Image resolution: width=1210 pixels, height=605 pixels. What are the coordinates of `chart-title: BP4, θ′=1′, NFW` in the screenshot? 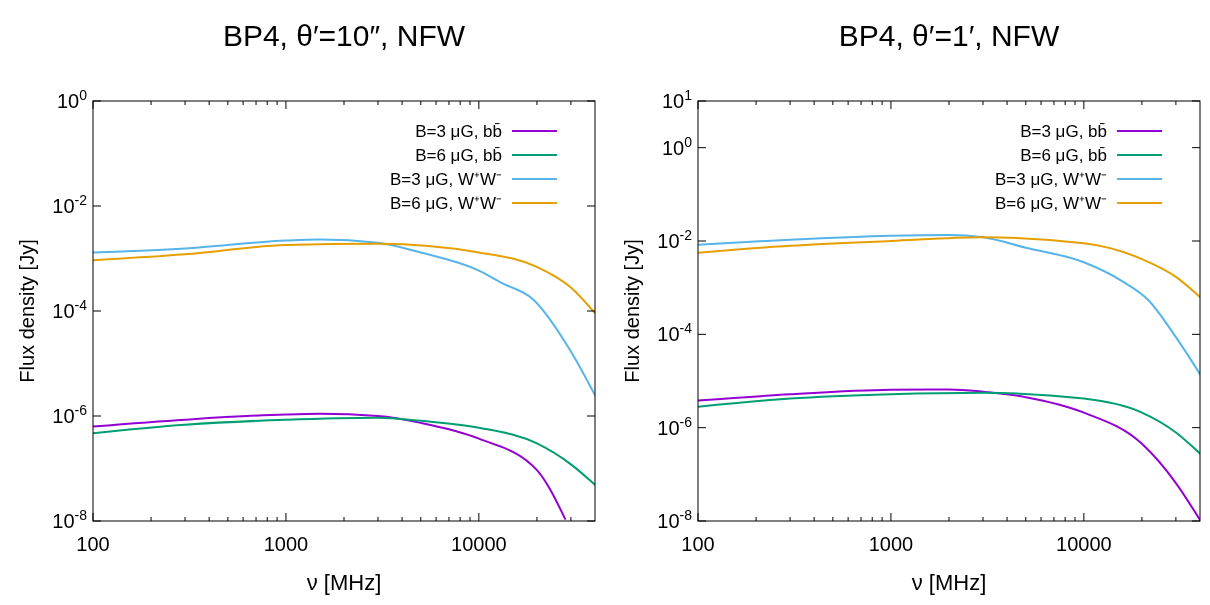 It's located at (949, 35).